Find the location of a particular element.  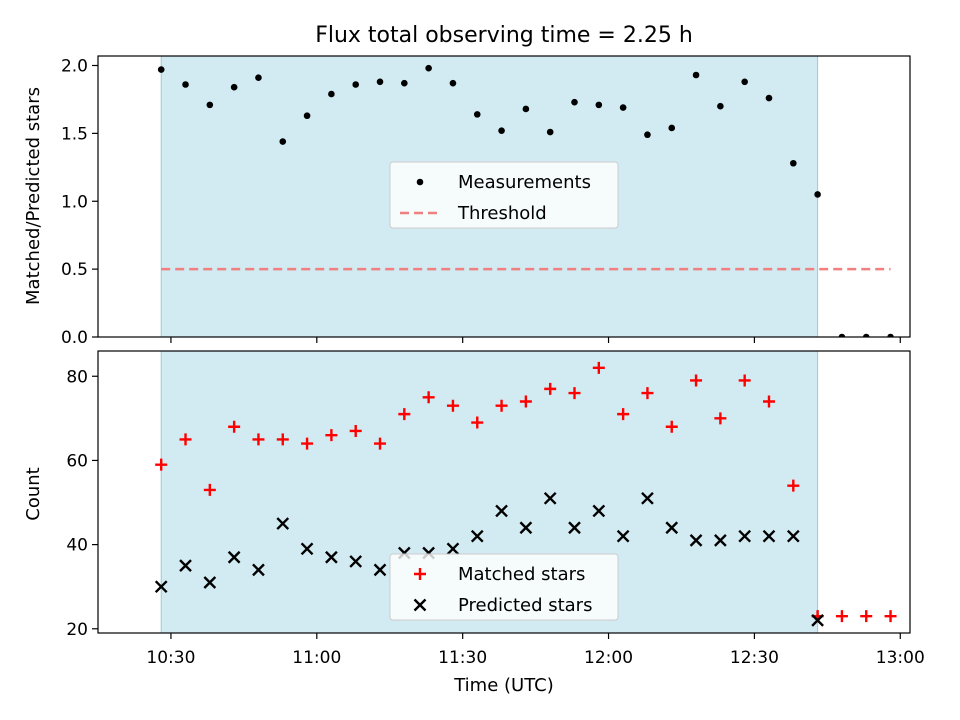

series-predicted-stars is located at coordinates (489, 559).